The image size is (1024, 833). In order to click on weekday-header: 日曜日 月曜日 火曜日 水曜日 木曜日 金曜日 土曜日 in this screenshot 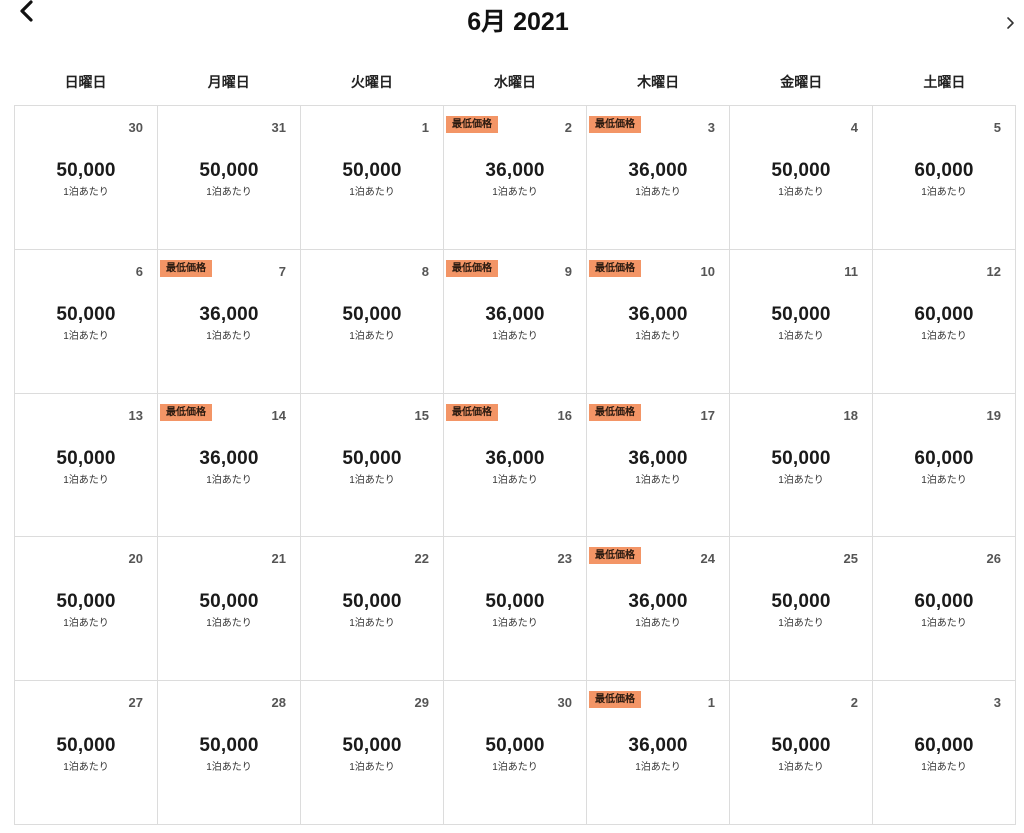, I will do `click(515, 82)`.